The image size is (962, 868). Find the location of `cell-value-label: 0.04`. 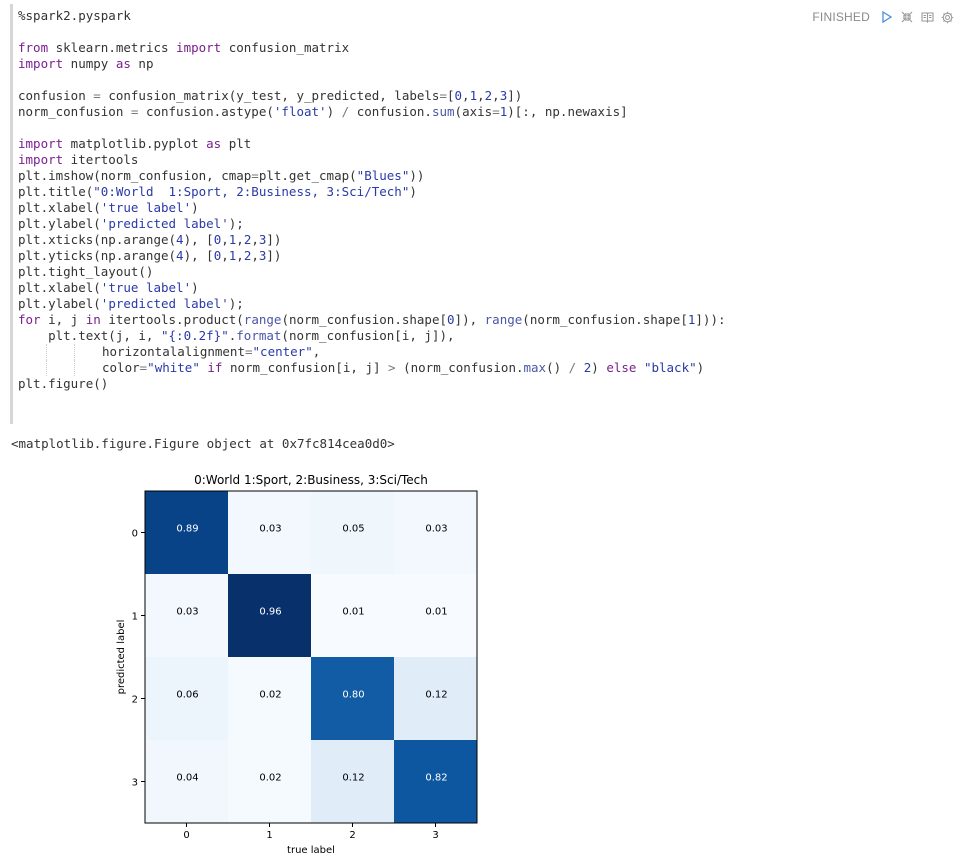

cell-value-label: 0.04 is located at coordinates (187, 778).